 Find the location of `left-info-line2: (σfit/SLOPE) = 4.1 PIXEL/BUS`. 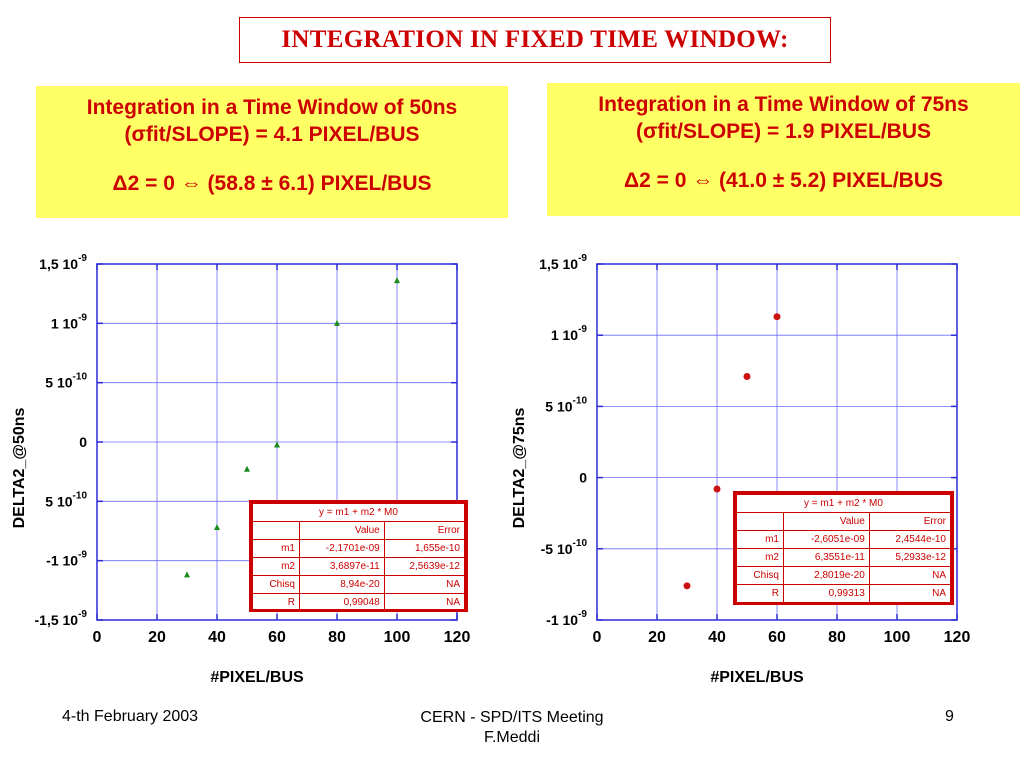

left-info-line2: (σfit/SLOPE) = 4.1 PIXEL/BUS is located at coordinates (272, 134).